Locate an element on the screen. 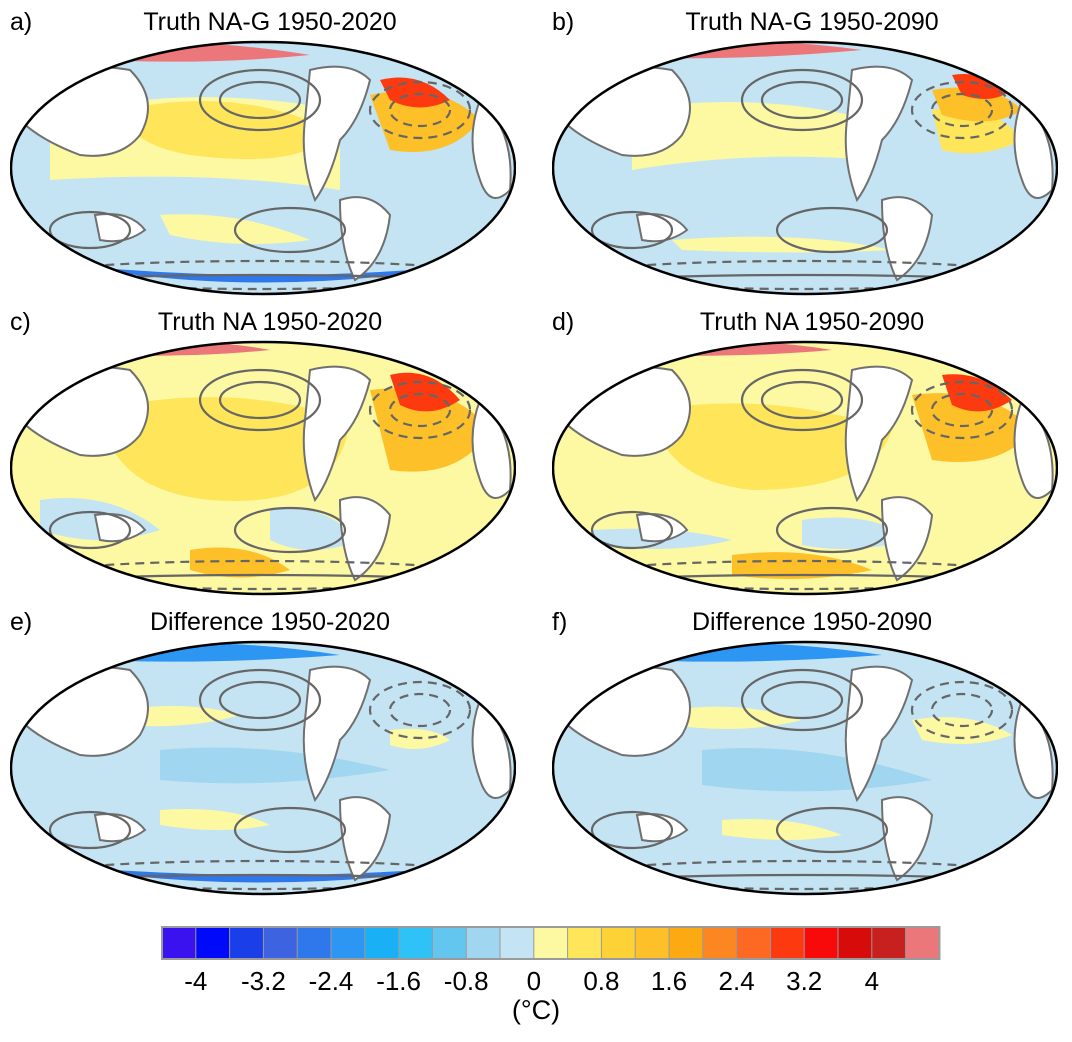 The image size is (1072, 1042). map-panel: a) Truth NA-G 1950-2020 is located at coordinates (270, 158).